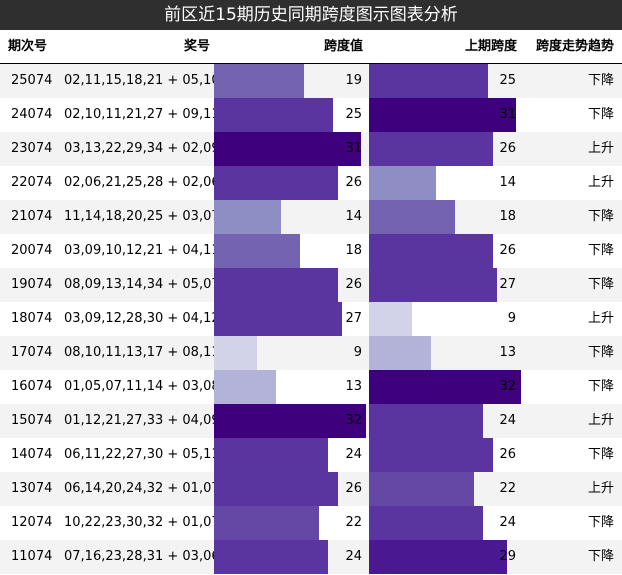 The image size is (622, 575). What do you see at coordinates (353, 216) in the screenshot?
I see `span-value: 14` at bounding box center [353, 216].